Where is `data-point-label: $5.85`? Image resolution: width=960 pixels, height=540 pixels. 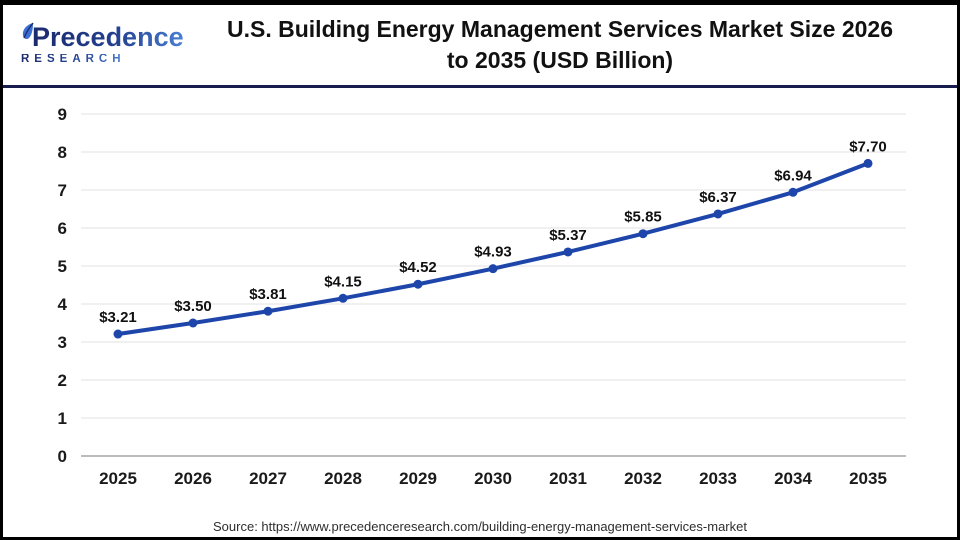 data-point-label: $5.85 is located at coordinates (643, 217).